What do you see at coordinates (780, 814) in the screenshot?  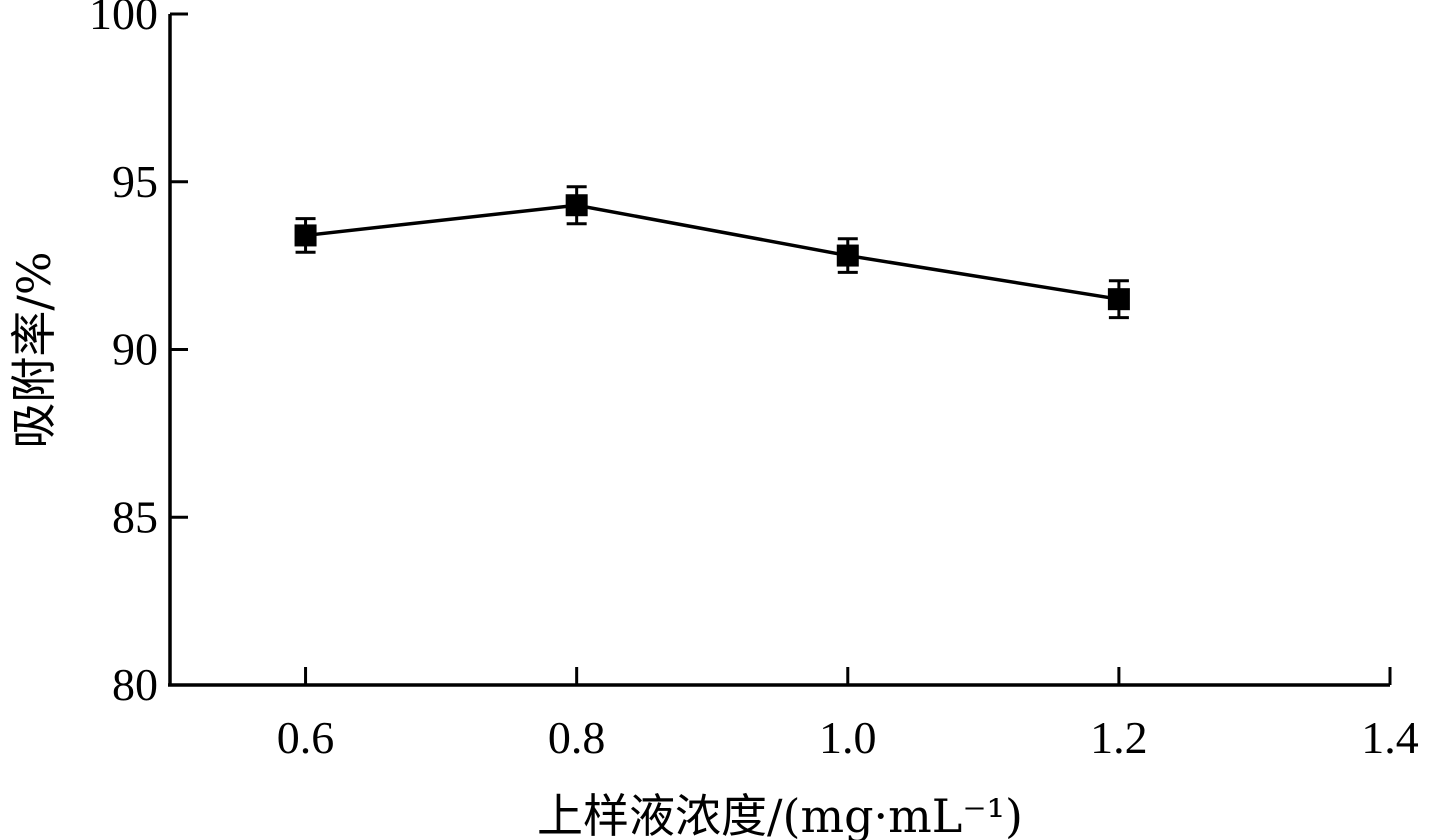 I see `x-axis-title: 上样液浓度/(mg·mL⁻¹)` at bounding box center [780, 814].